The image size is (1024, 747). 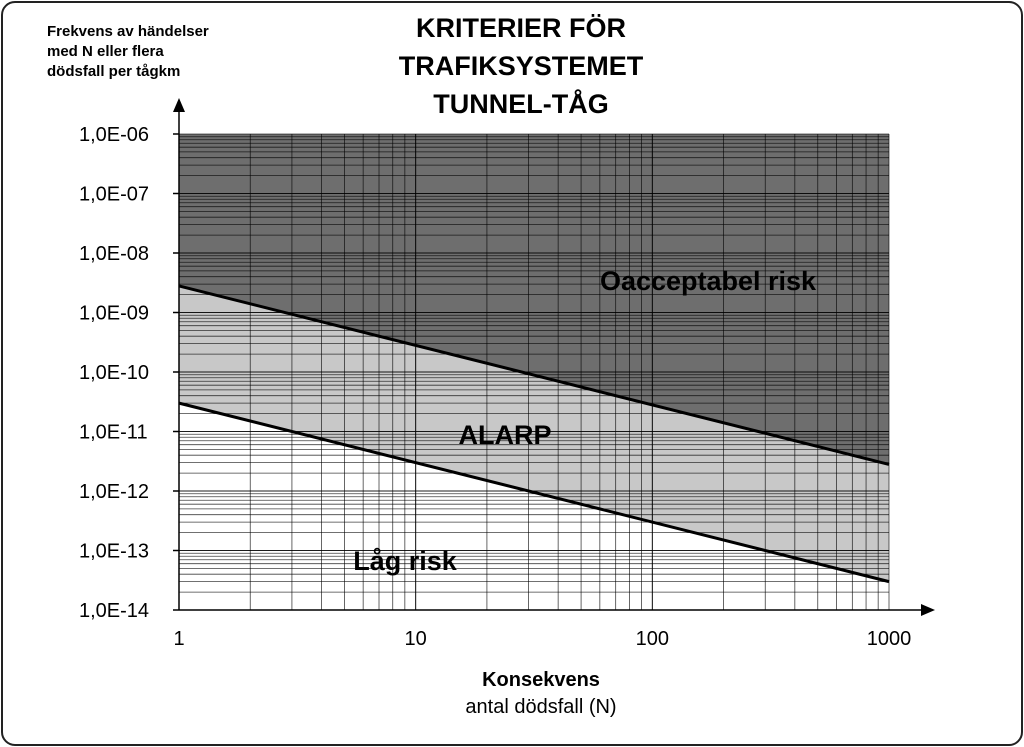 What do you see at coordinates (179, 105) in the screenshot?
I see `y-axis-arrow-icon` at bounding box center [179, 105].